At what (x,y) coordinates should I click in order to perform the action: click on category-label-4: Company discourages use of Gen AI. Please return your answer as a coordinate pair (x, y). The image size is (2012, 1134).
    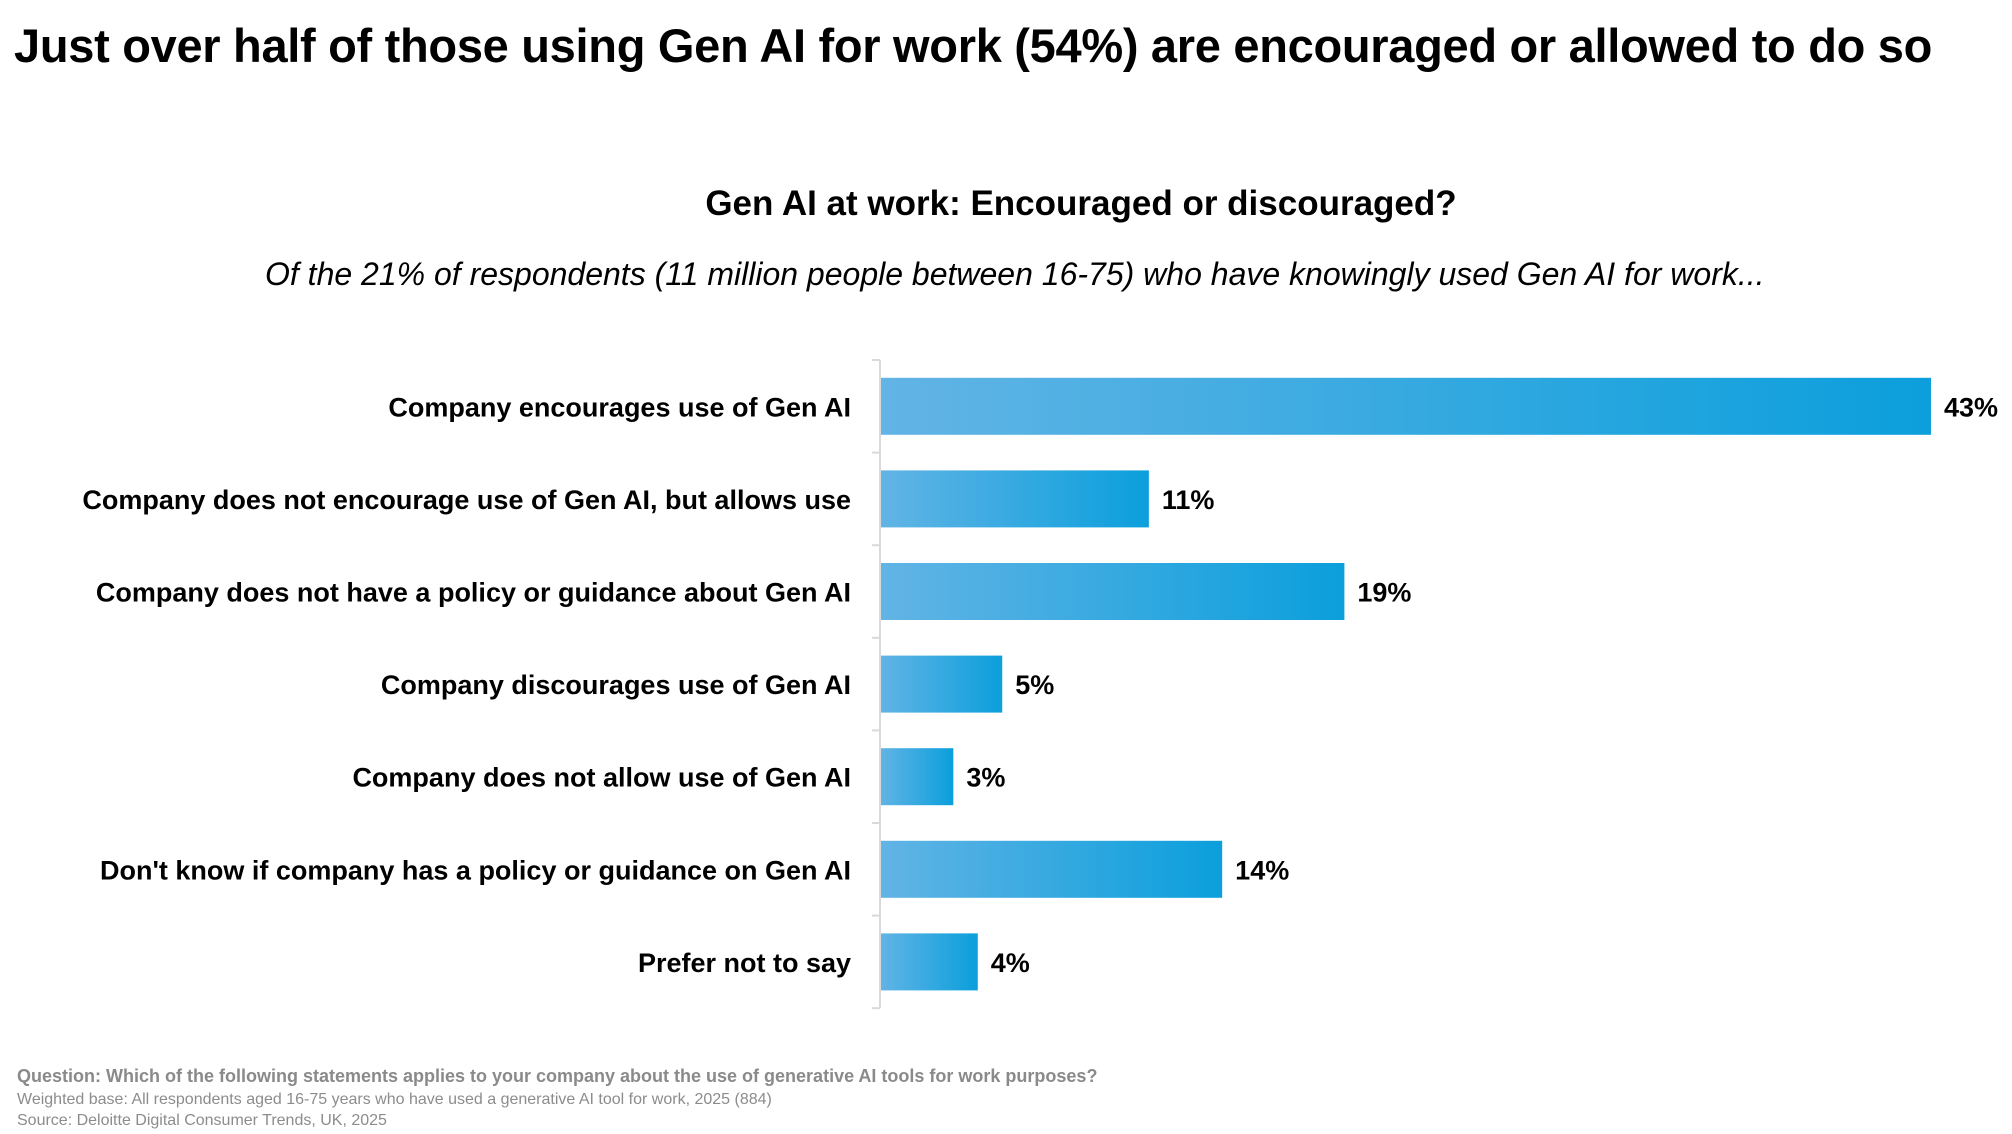
    Looking at the image, I should click on (616, 685).